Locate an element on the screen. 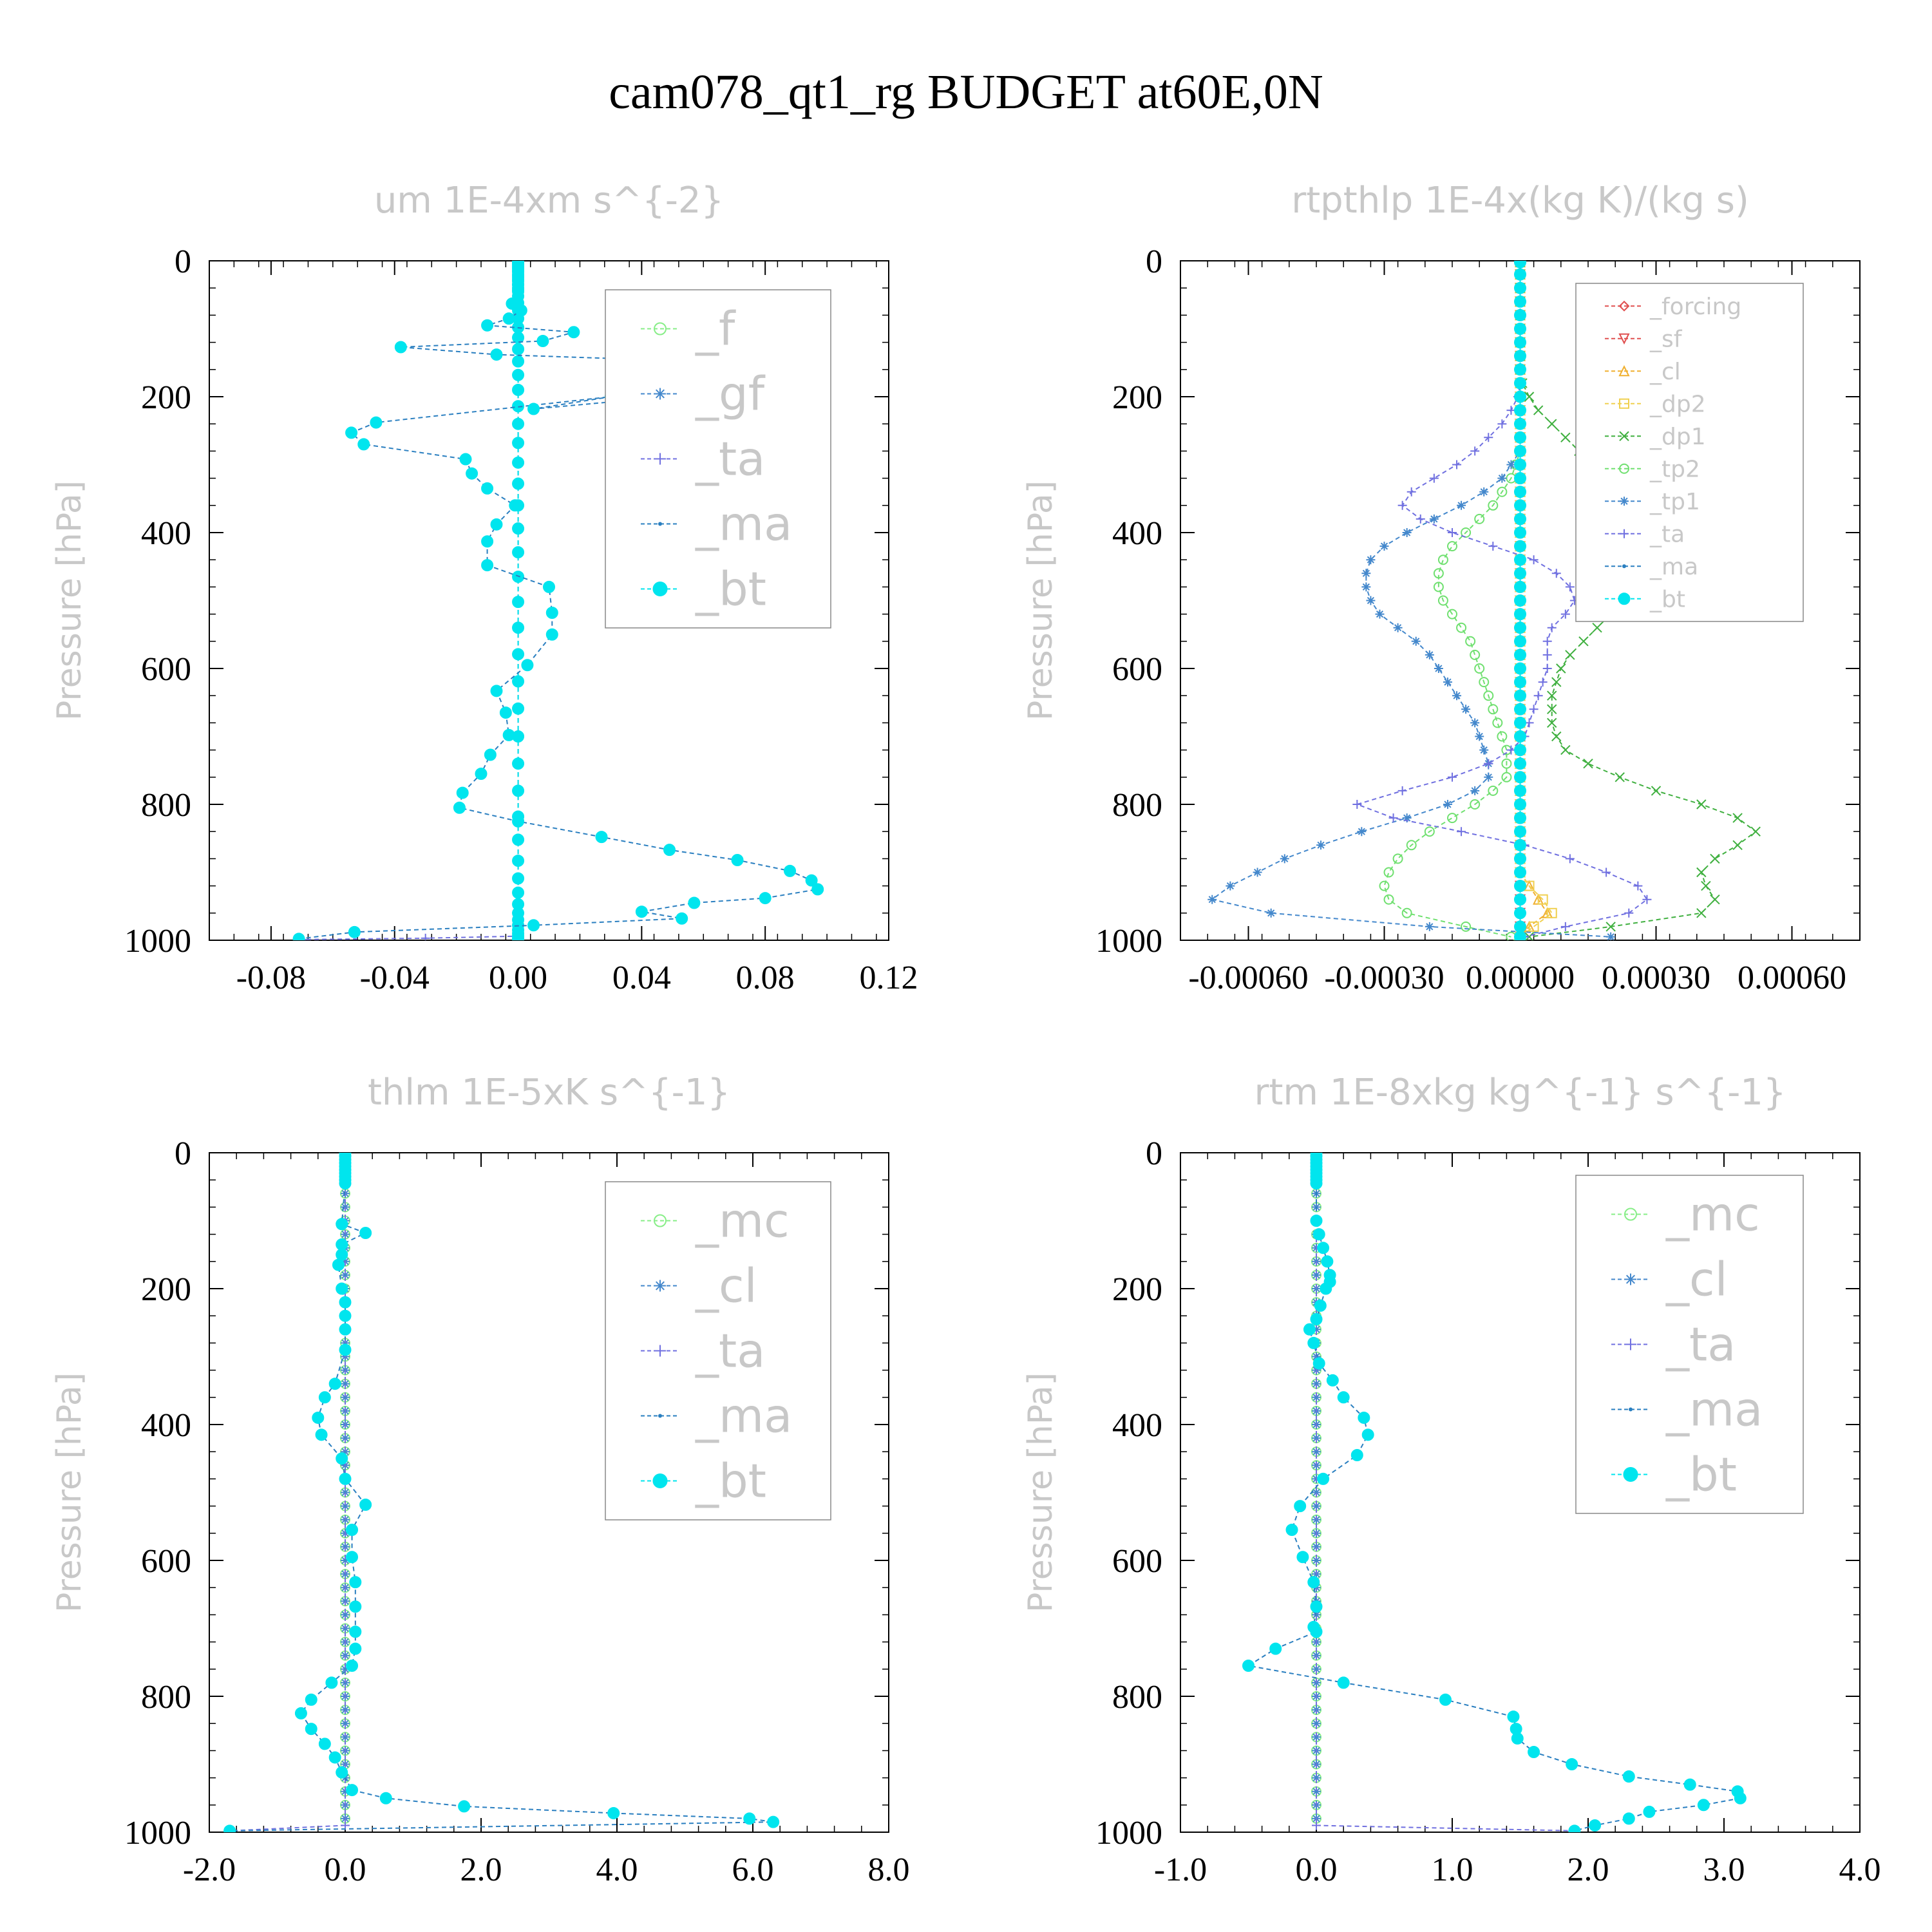  legend-label: _mc is located at coordinates (743, 1221).